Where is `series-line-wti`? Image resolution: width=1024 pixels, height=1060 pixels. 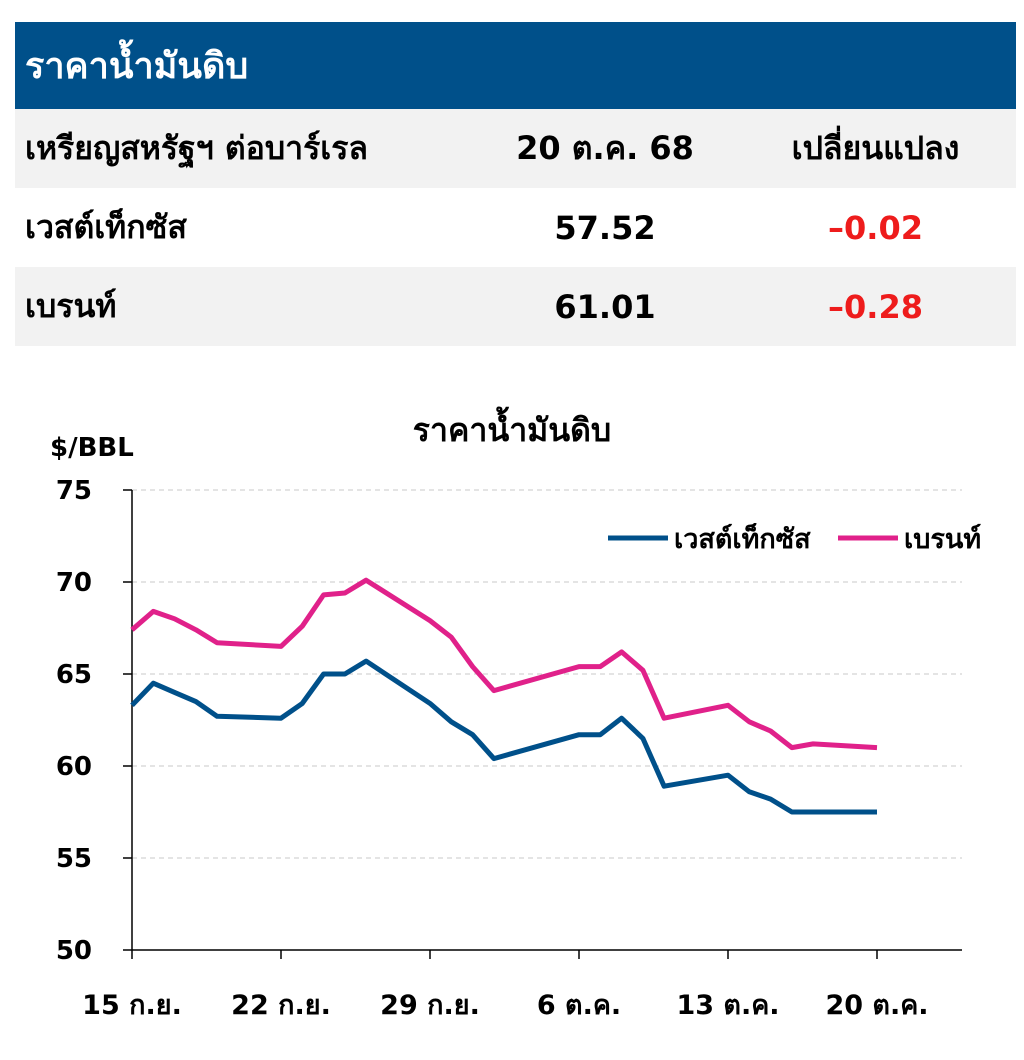 series-line-wti is located at coordinates (503, 736).